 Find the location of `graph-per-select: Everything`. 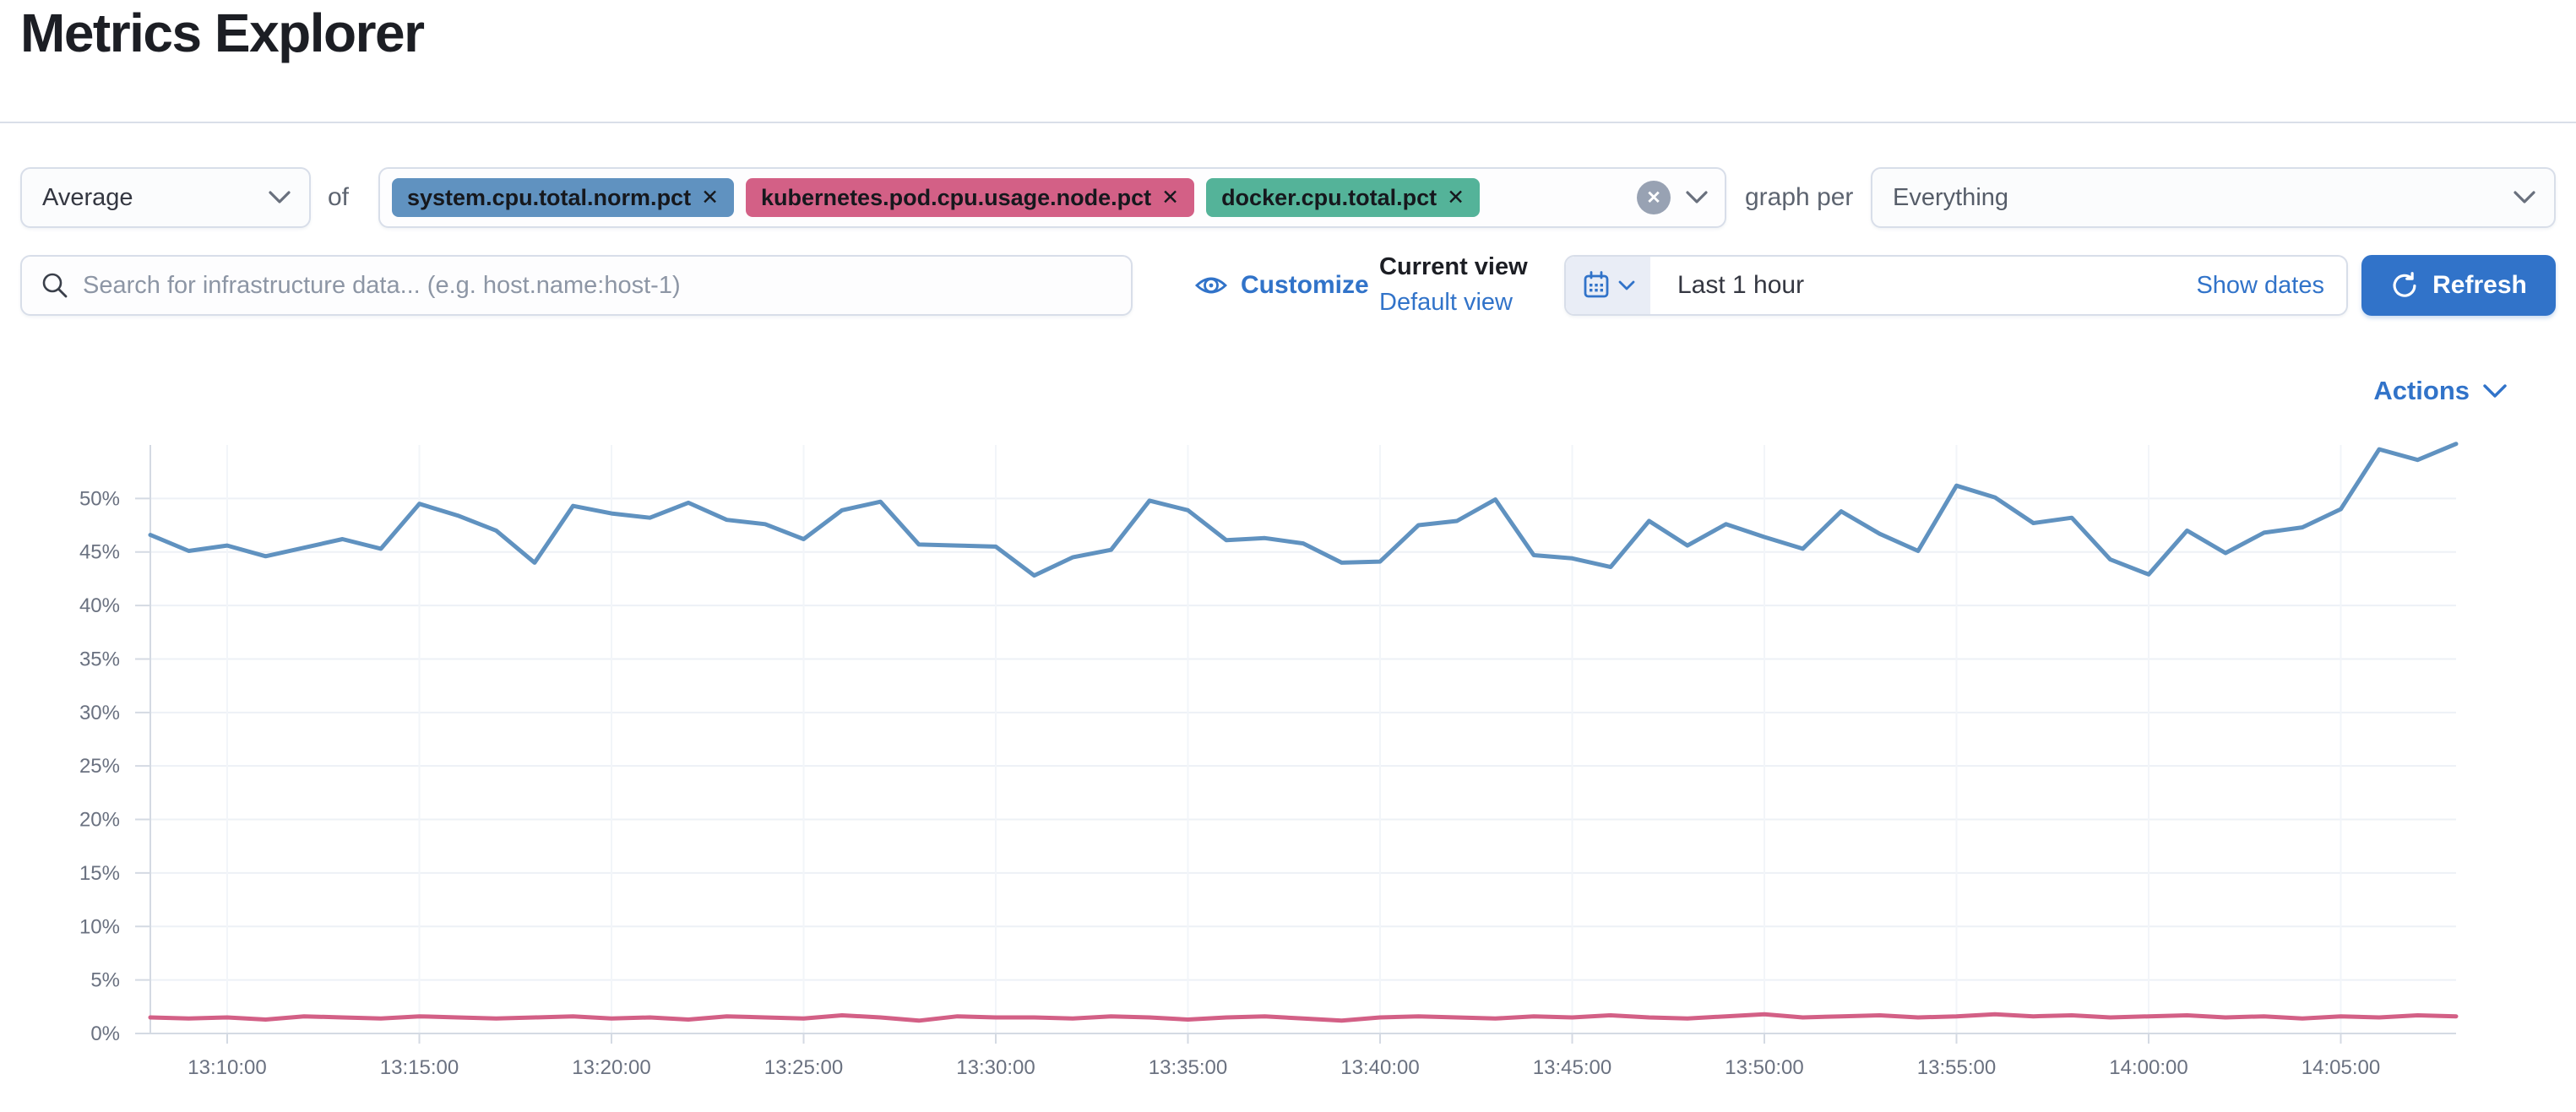

graph-per-select: Everything is located at coordinates (2213, 197).